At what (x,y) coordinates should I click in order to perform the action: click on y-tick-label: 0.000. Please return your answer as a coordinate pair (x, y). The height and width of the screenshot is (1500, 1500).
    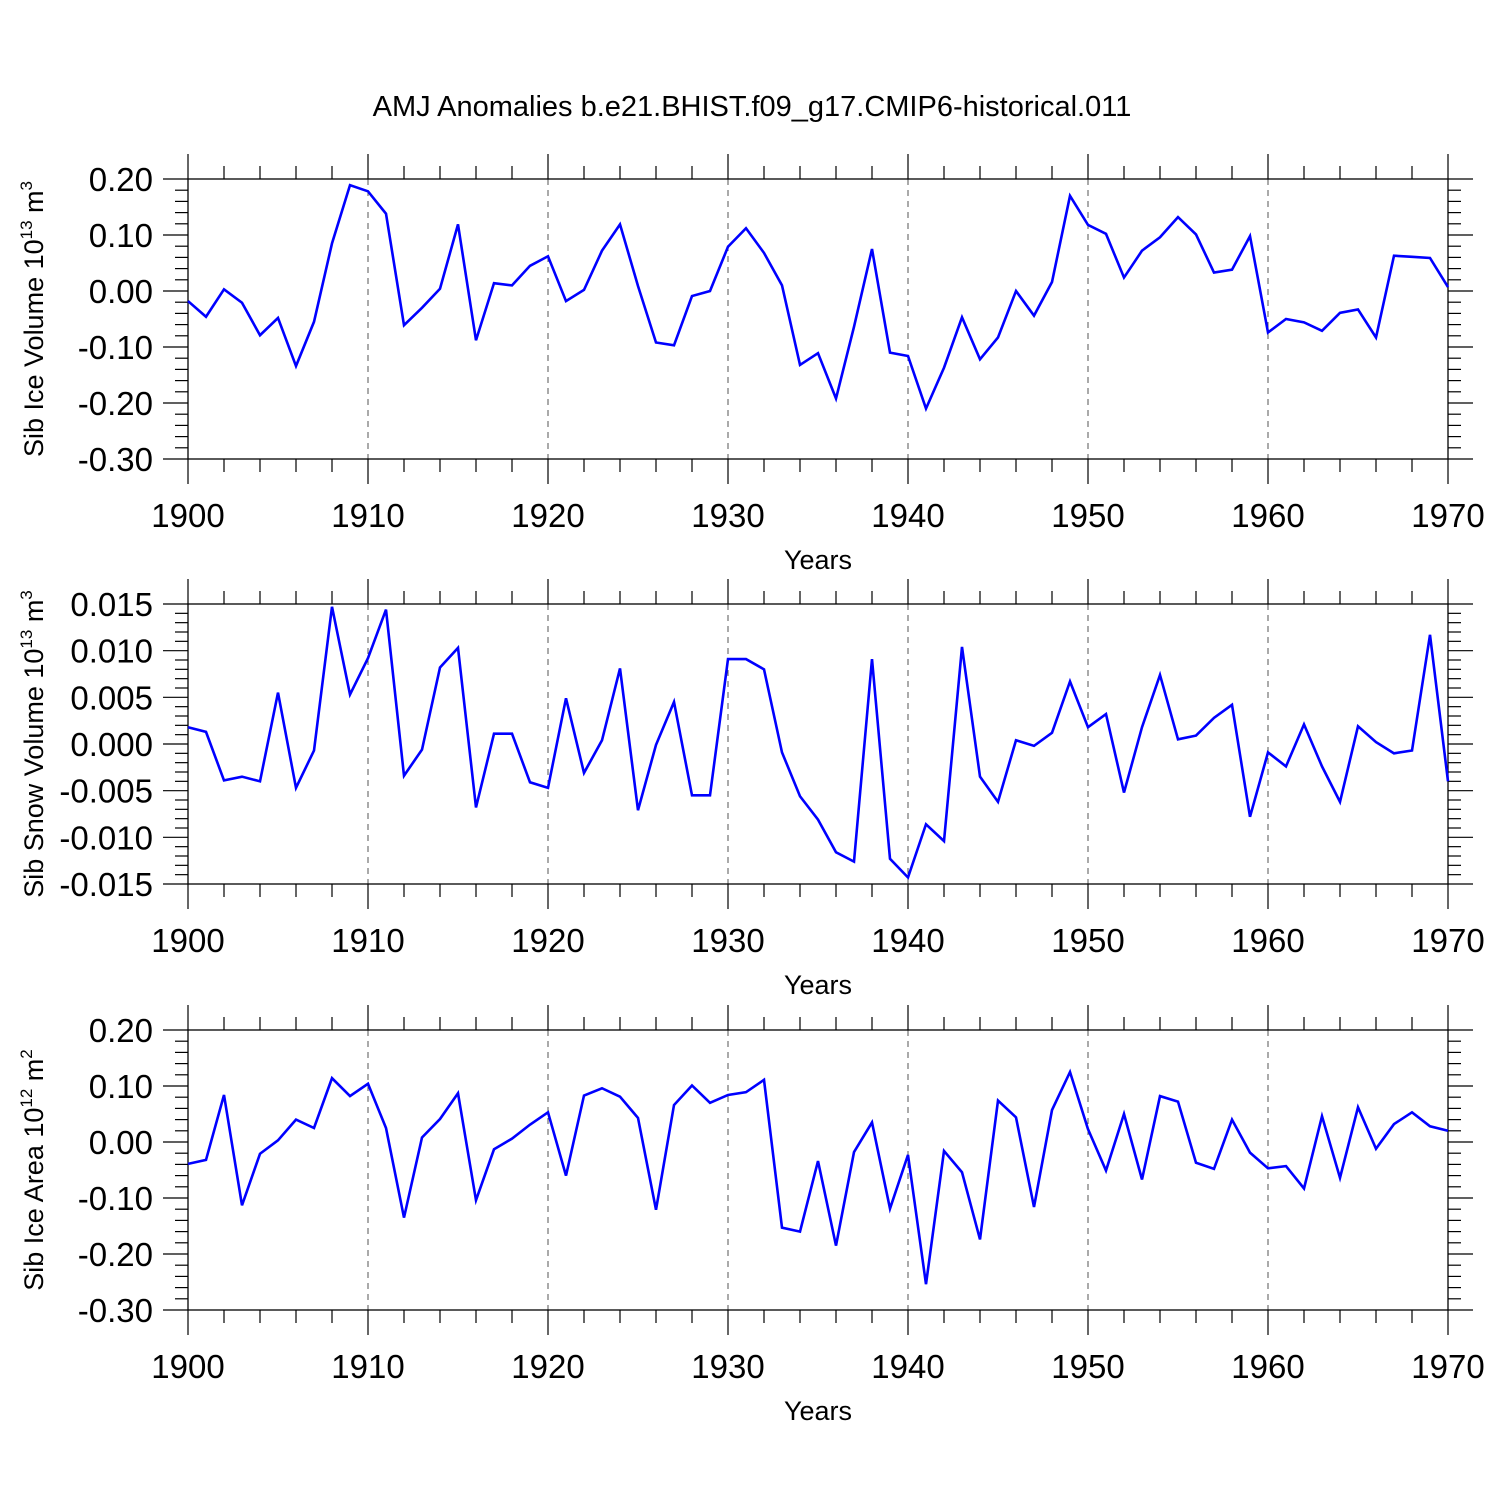
    Looking at the image, I should click on (111, 744).